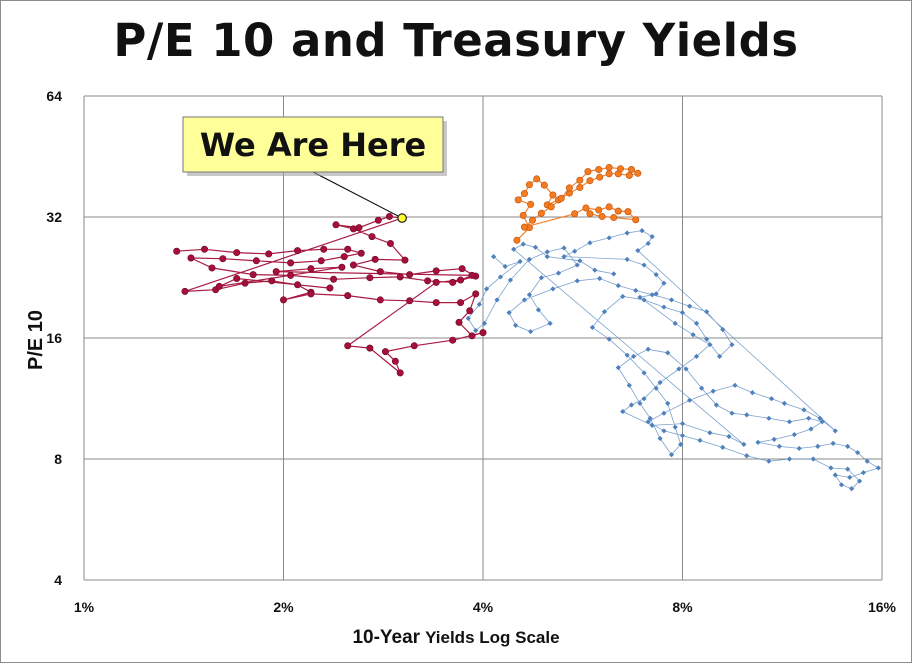 The height and width of the screenshot is (663, 912). Describe the element at coordinates (386, 637) in the screenshot. I see `x-axis-title-bold: 10-Year` at that location.